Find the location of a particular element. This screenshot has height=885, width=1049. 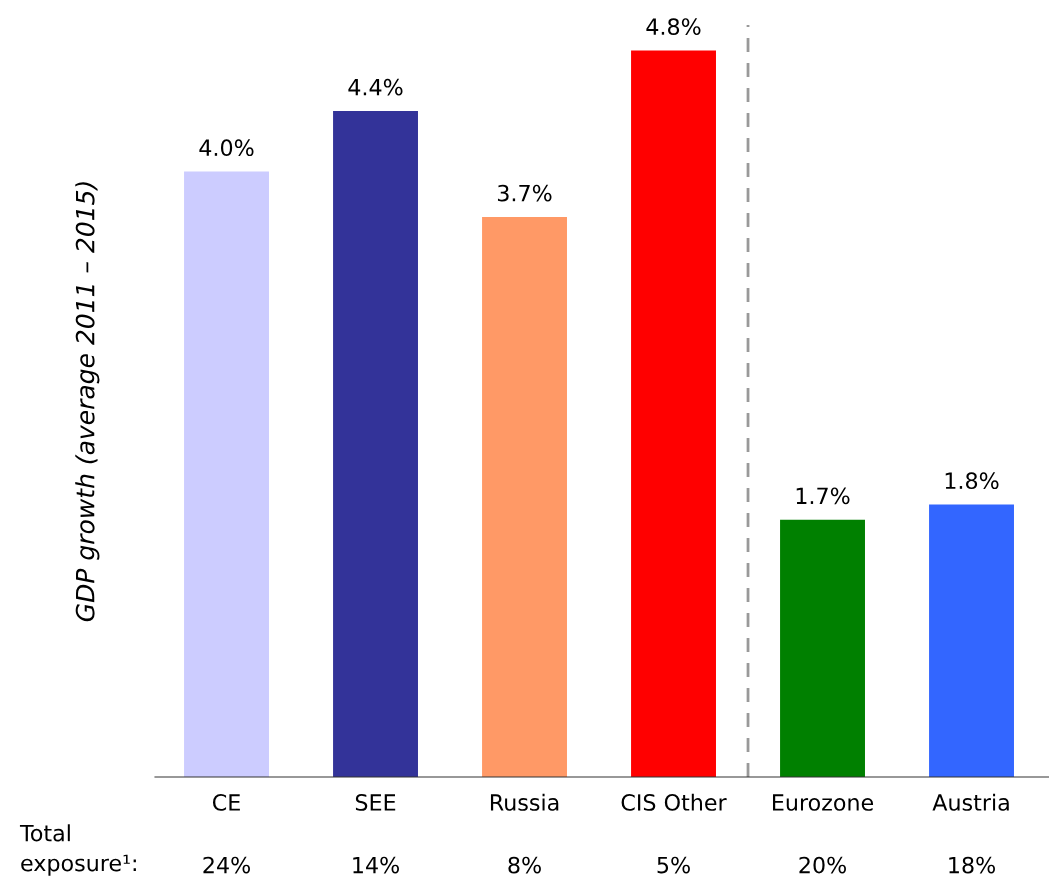

x-tick-label: CIS Other is located at coordinates (674, 802).